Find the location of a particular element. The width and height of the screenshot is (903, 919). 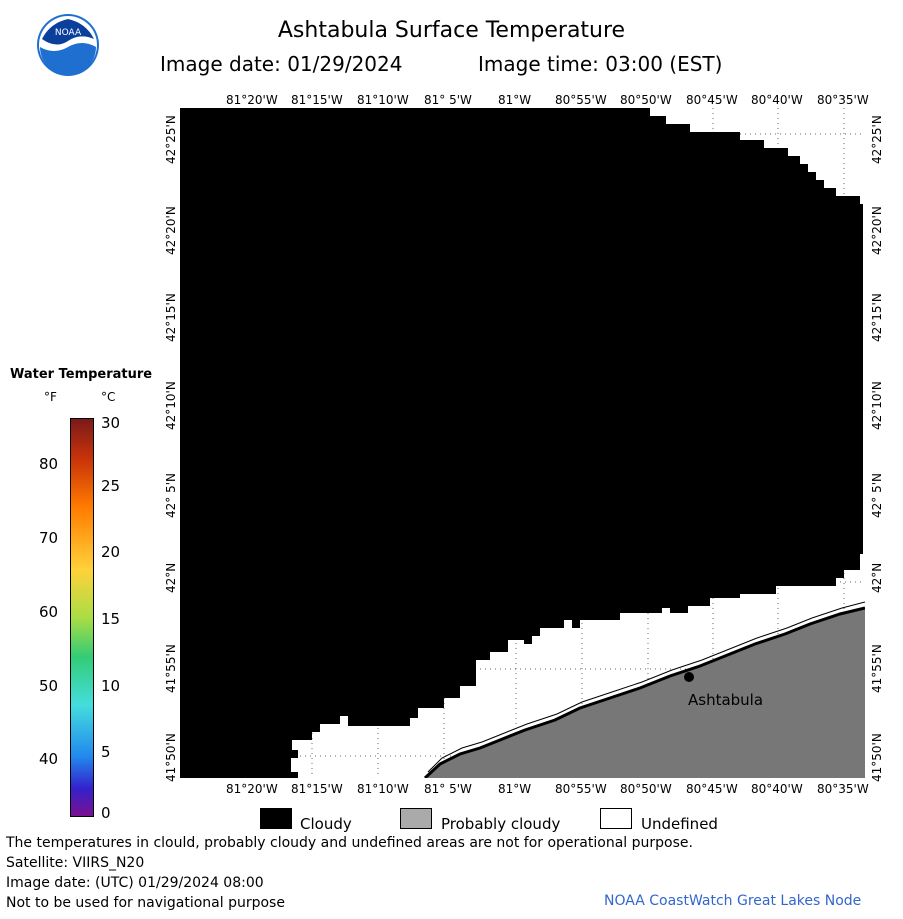

celsius-tick: 25 is located at coordinates (111, 486).